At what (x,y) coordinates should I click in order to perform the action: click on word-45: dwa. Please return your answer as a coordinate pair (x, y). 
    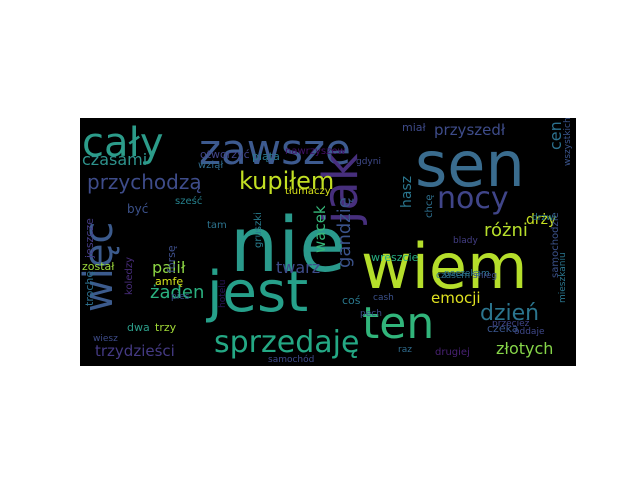
    Looking at the image, I should click on (138, 327).